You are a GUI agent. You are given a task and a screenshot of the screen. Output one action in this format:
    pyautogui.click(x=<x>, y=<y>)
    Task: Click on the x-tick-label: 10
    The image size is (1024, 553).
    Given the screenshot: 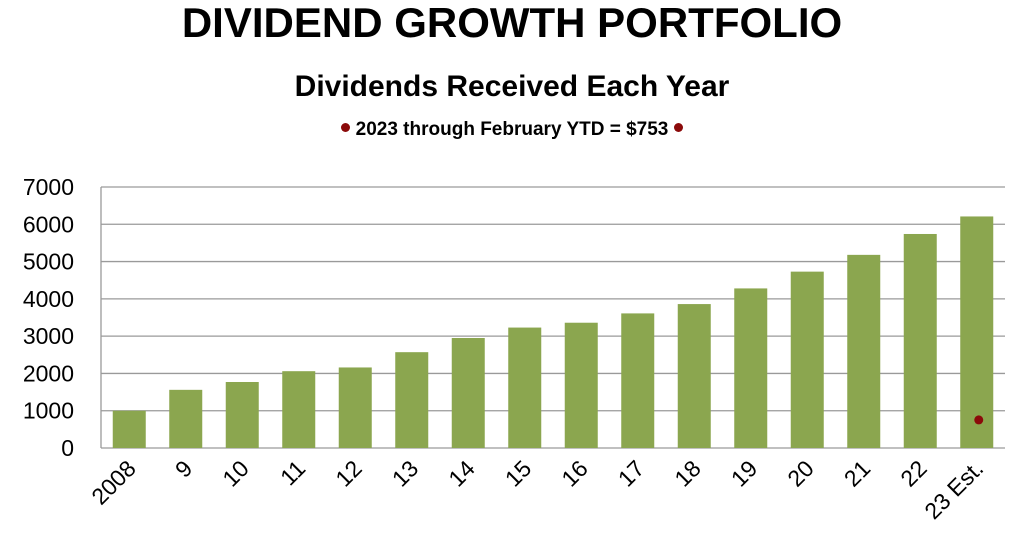 What is the action you would take?
    pyautogui.click(x=235, y=473)
    